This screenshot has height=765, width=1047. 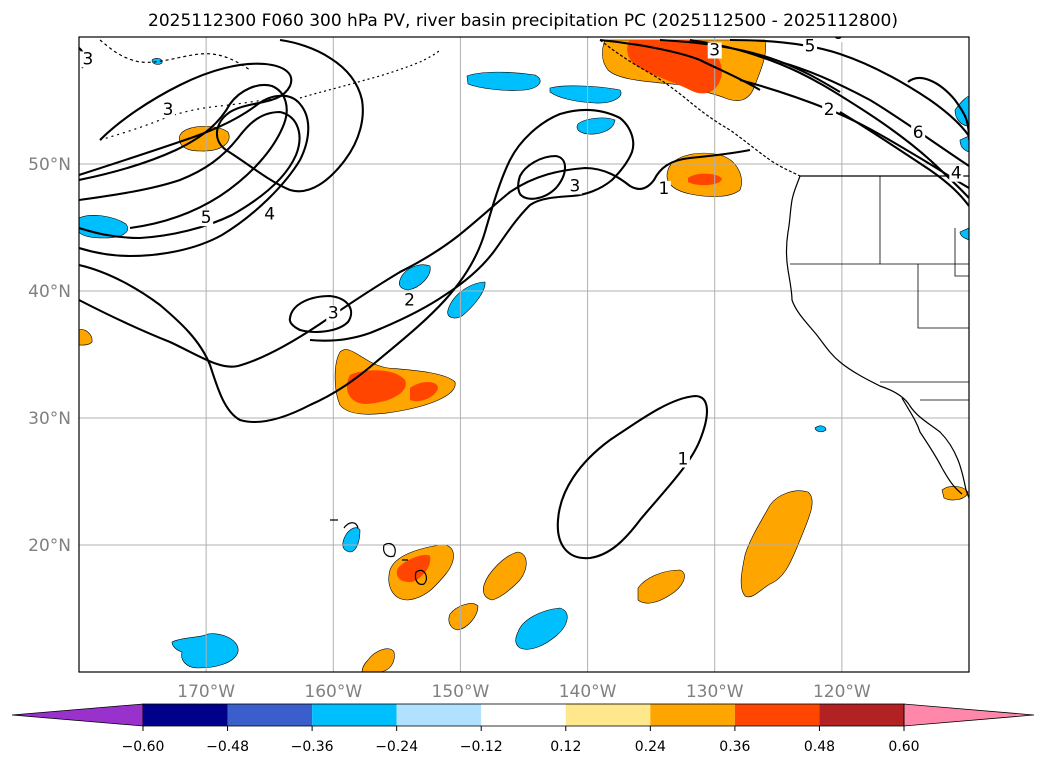 I want to click on colorbar-tick-label: 0.36, so click(x=734, y=747).